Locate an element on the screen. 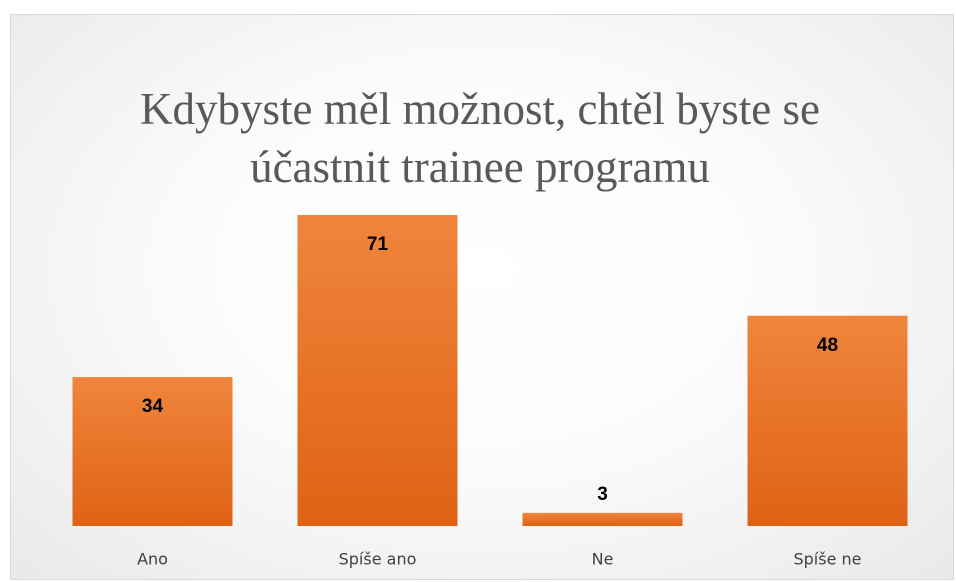 The height and width of the screenshot is (582, 956). x-tick-label: Spíše ne is located at coordinates (827, 559).